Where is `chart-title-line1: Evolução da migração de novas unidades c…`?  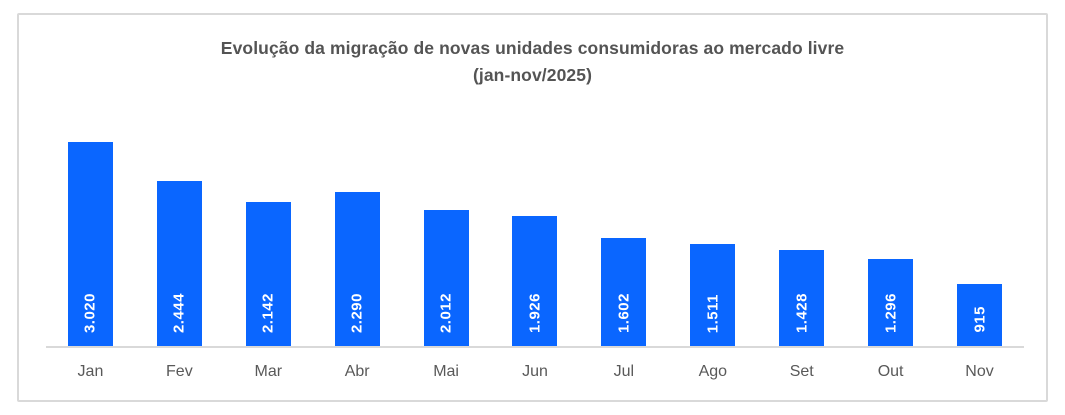 chart-title-line1: Evolução da migração de novas unidades c… is located at coordinates (532, 48).